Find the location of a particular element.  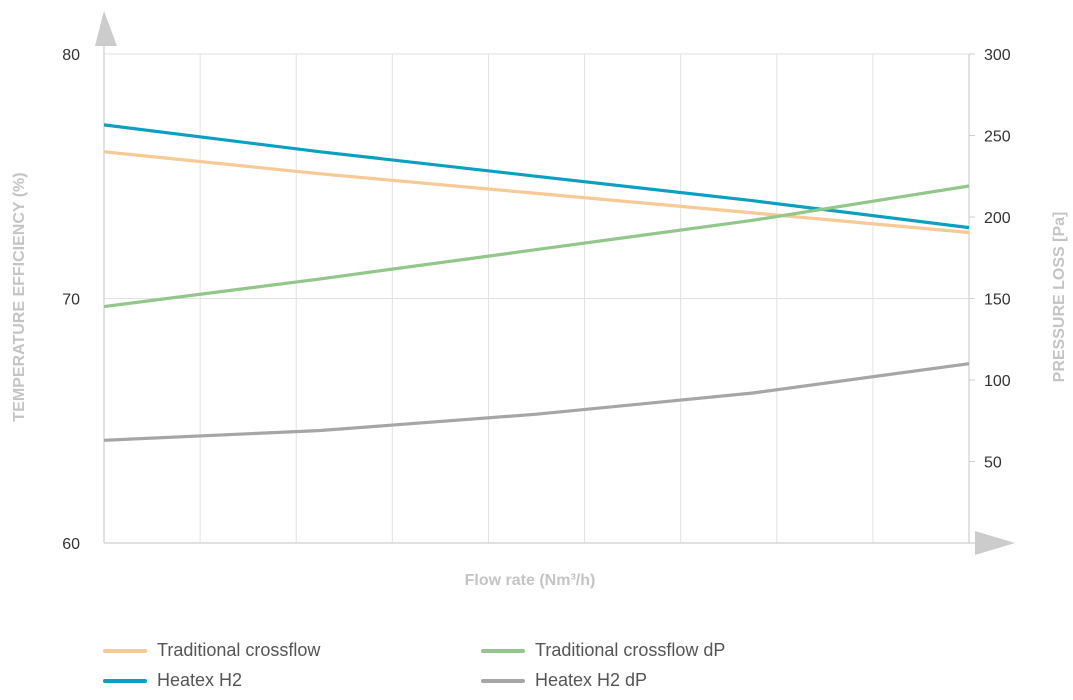

right-axis-label: PRESSURE LOSS [Pa] is located at coordinates (1059, 297).